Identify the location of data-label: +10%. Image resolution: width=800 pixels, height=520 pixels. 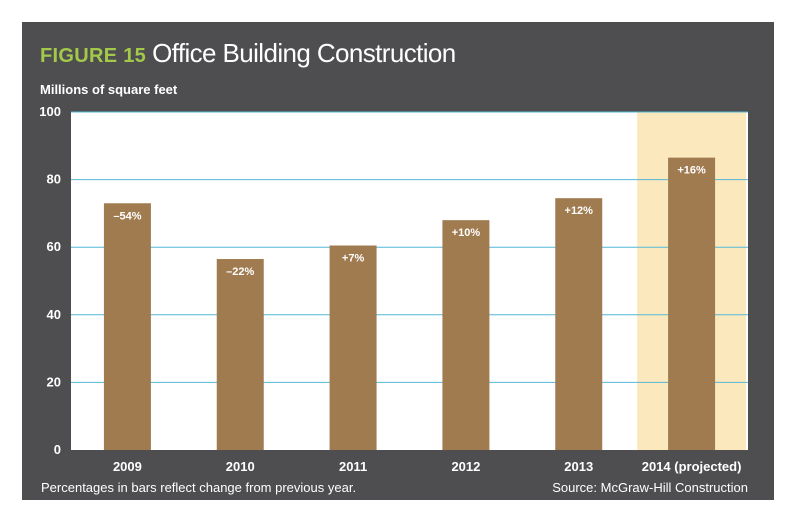
(466, 233).